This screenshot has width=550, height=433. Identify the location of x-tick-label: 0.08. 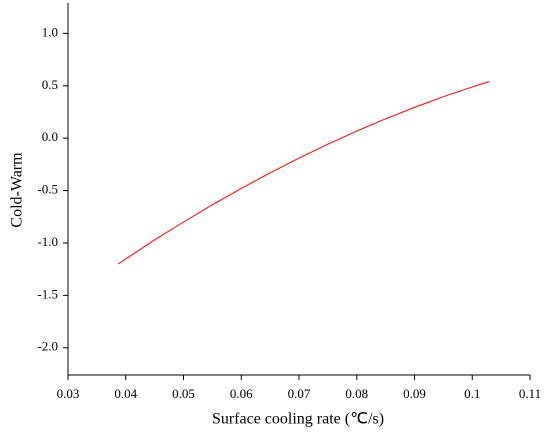
(356, 393).